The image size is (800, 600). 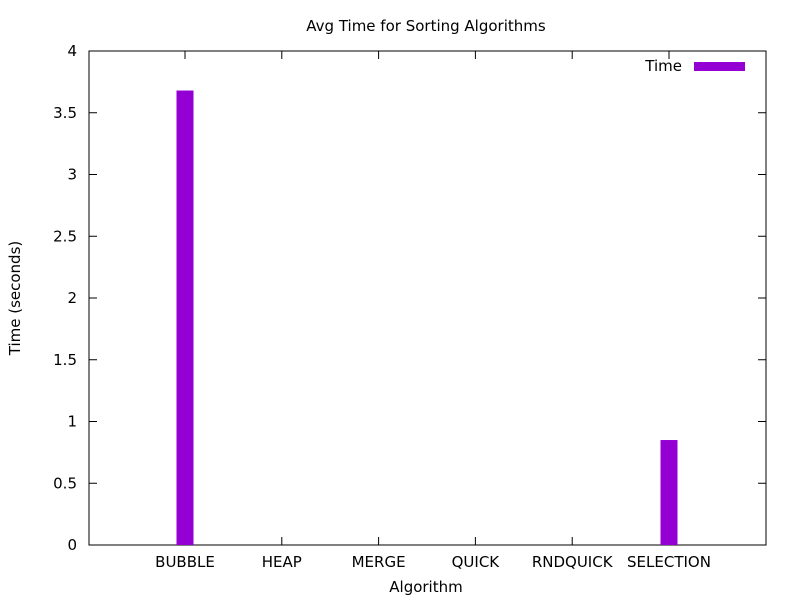 I want to click on y-tick-label: 0, so click(x=72, y=545).